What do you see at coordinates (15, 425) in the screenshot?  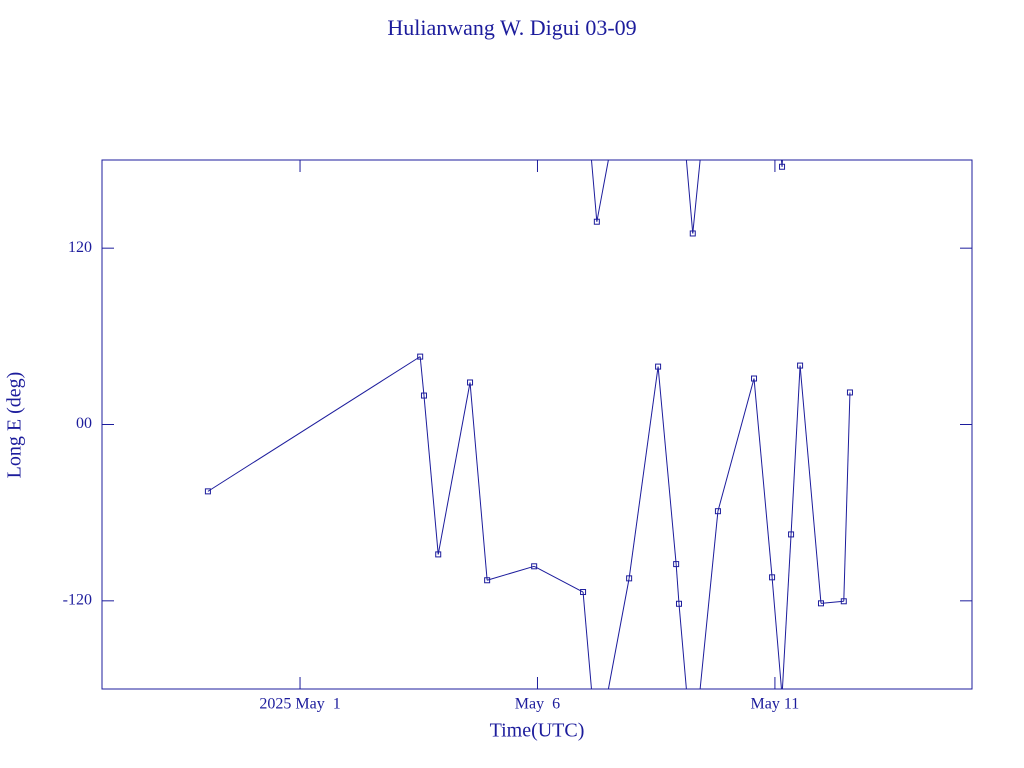 I see `y-axis-label: Long E (deg)` at bounding box center [15, 425].